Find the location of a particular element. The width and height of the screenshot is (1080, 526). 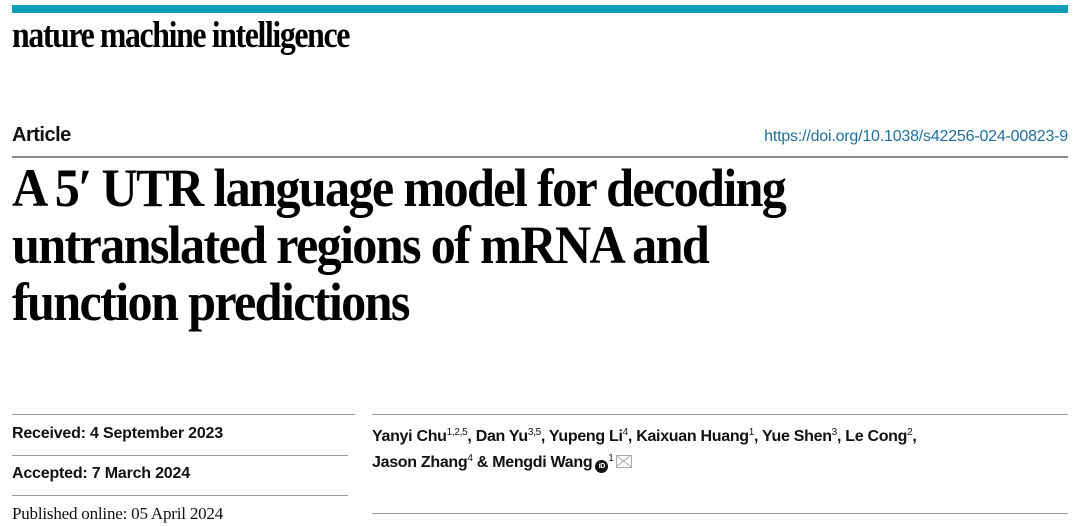

author: Le Cong2 is located at coordinates (879, 436).